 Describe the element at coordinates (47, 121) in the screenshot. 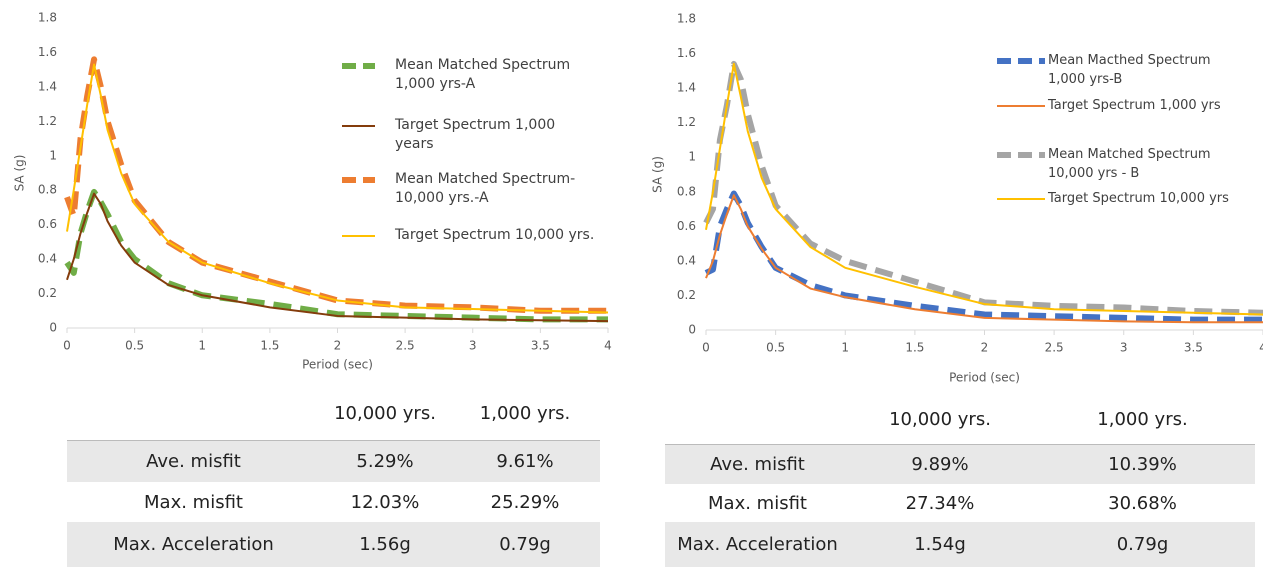

I see `y-tick-label: 1.2` at that location.